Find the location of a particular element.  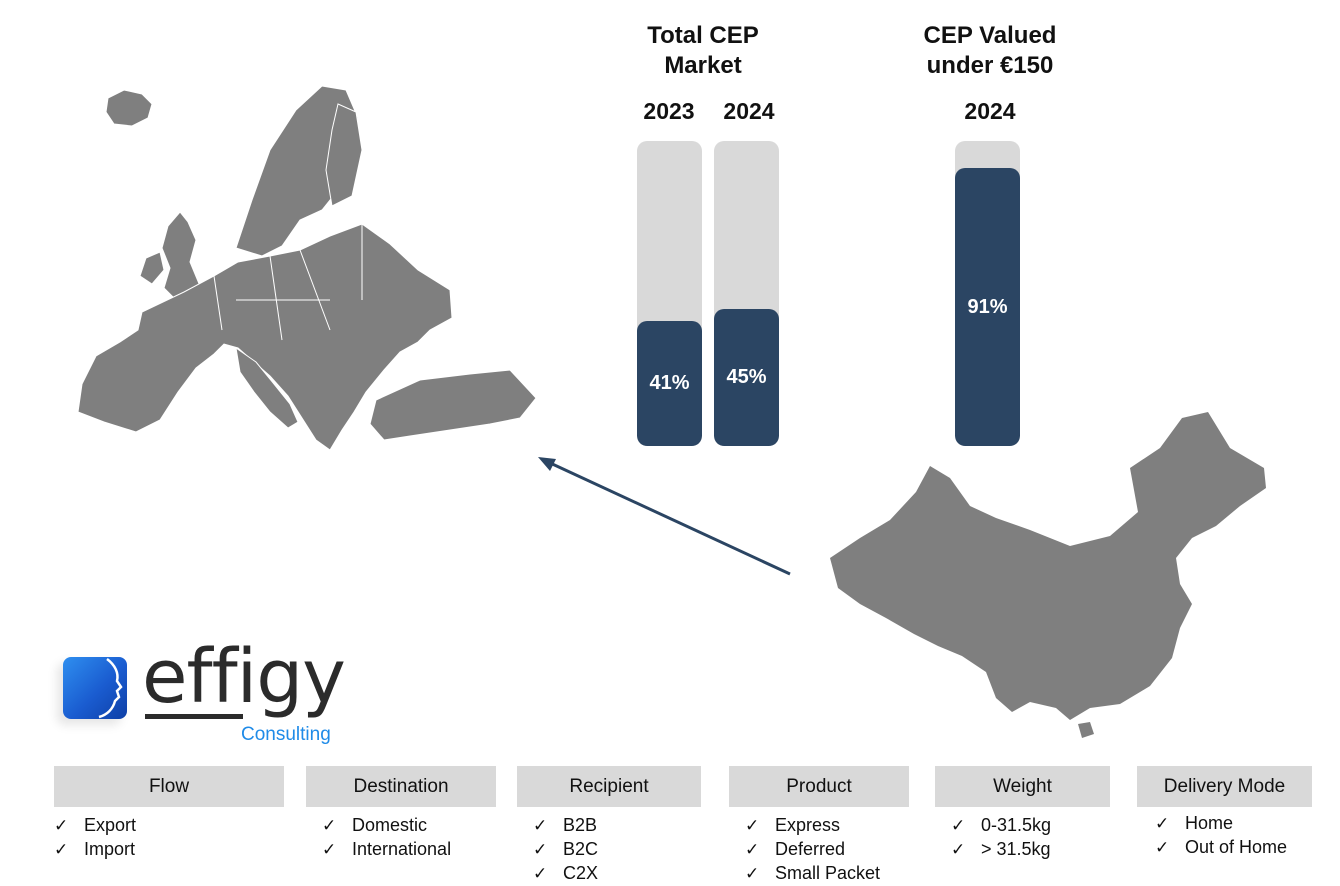

segment-header: Weight is located at coordinates (1022, 786).